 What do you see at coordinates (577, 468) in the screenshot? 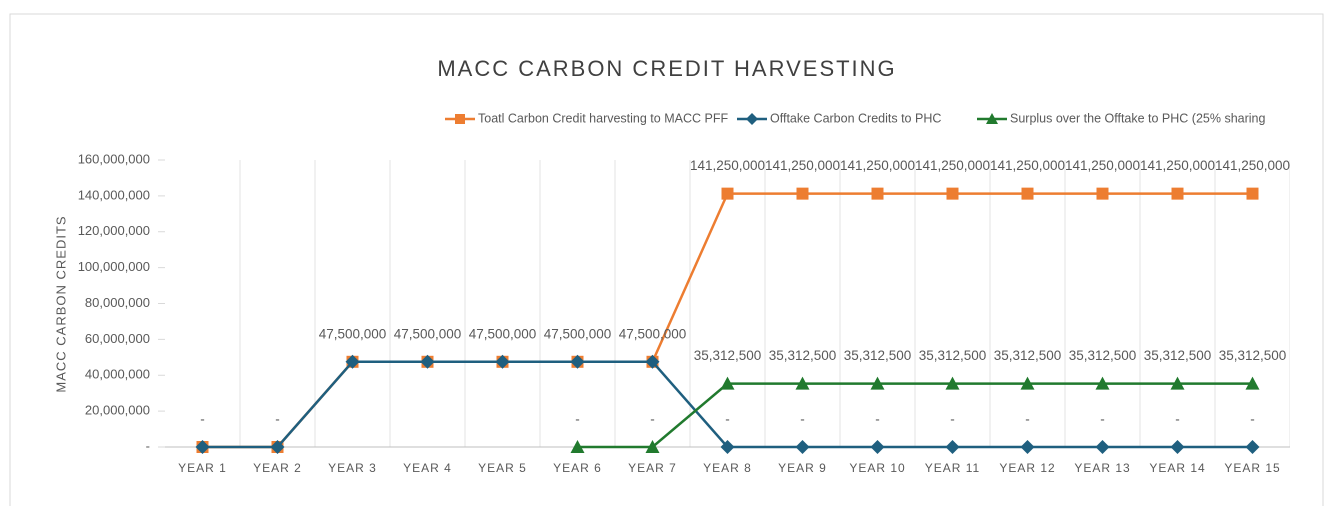
I see `x-tick-label: YEAR 6` at bounding box center [577, 468].